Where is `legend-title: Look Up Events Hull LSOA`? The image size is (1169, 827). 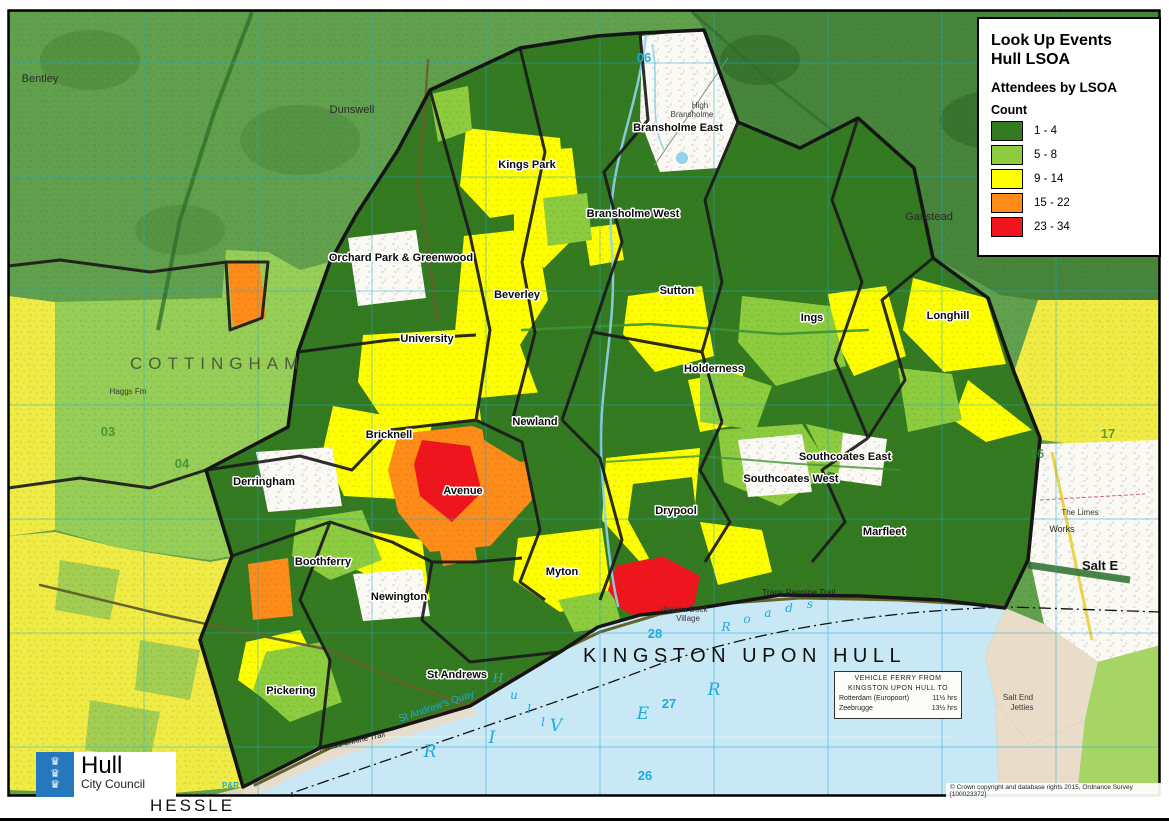 legend-title: Look Up Events Hull LSOA is located at coordinates (1069, 50).